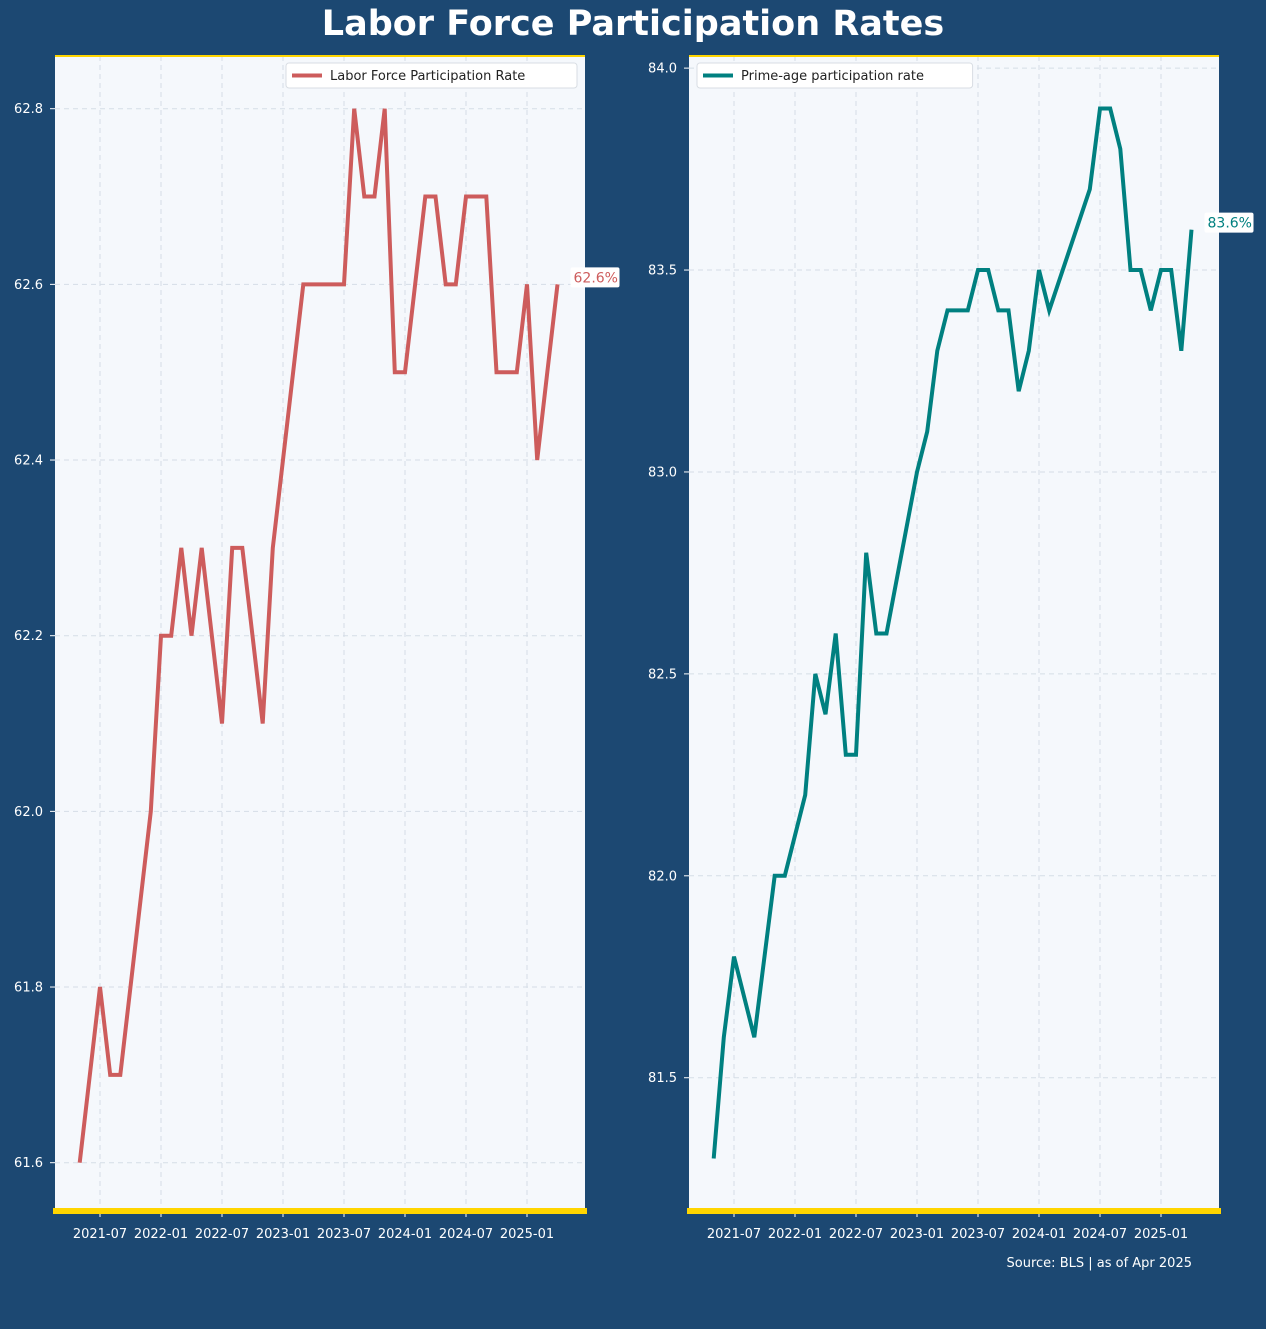  What do you see at coordinates (28, 988) in the screenshot?
I see `y-tick-label: 61.8` at bounding box center [28, 988].